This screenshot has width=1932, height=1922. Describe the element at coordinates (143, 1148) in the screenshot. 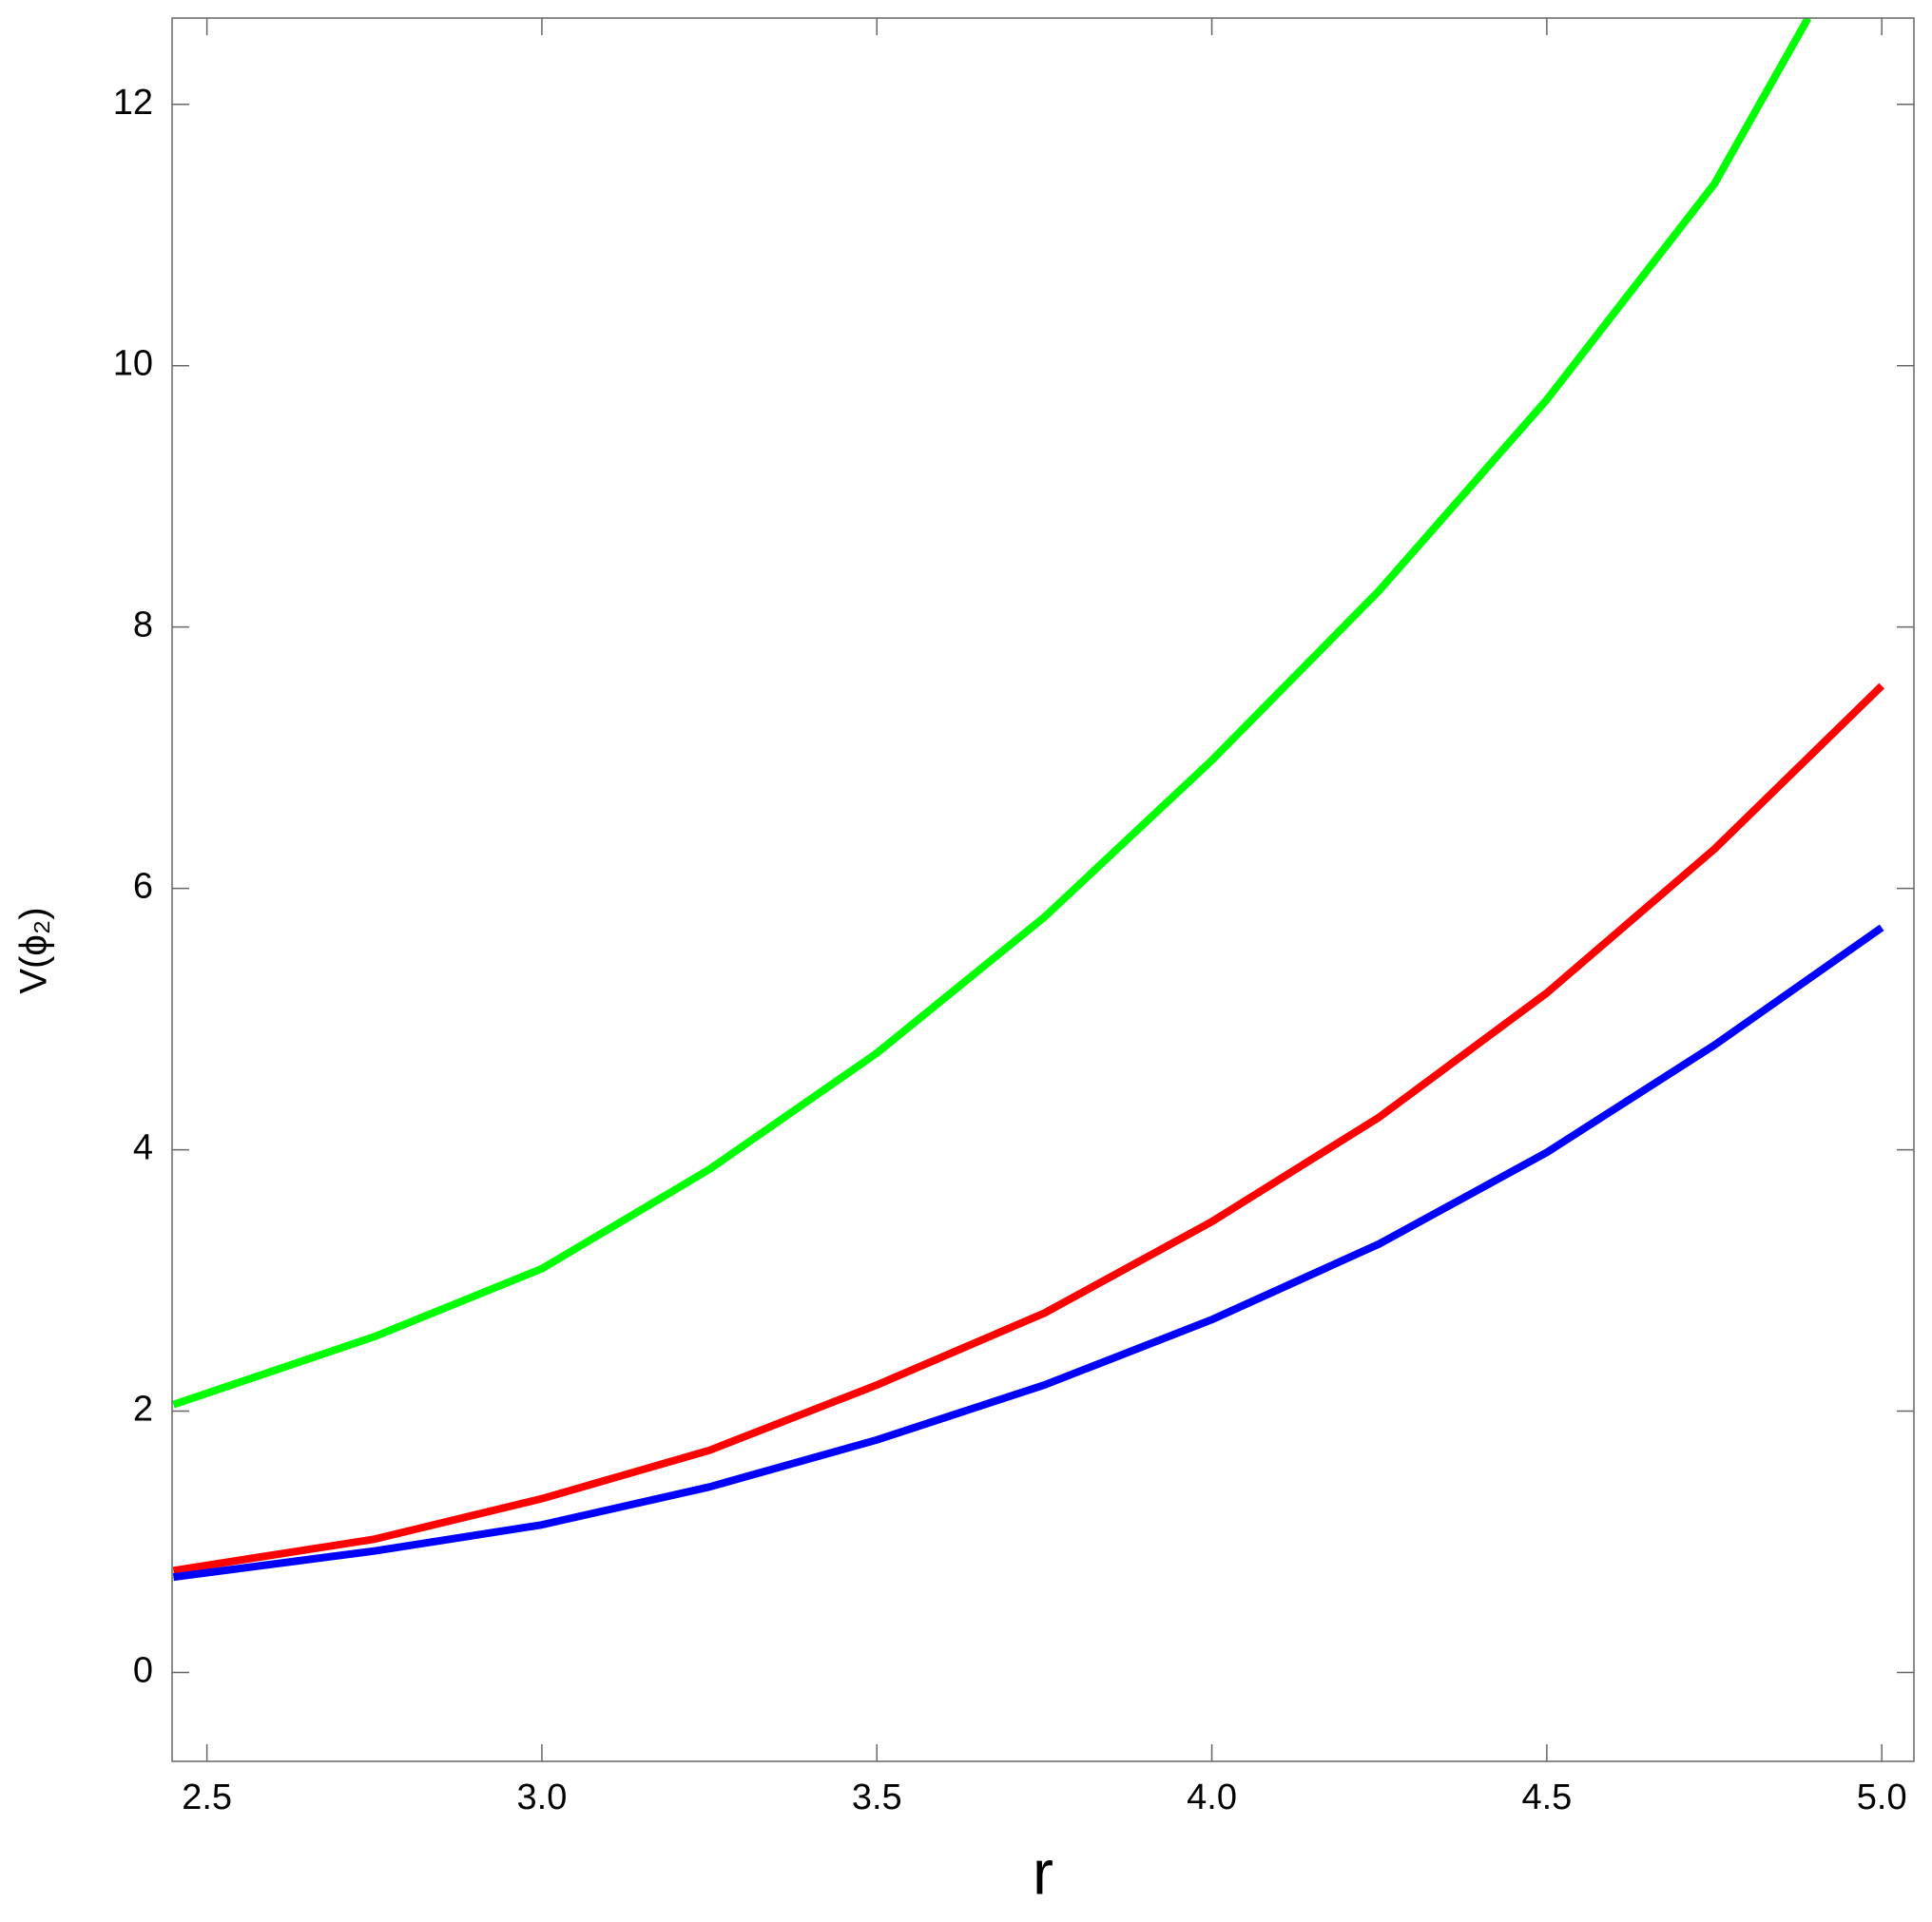

I see `y-tick-label: 4` at that location.